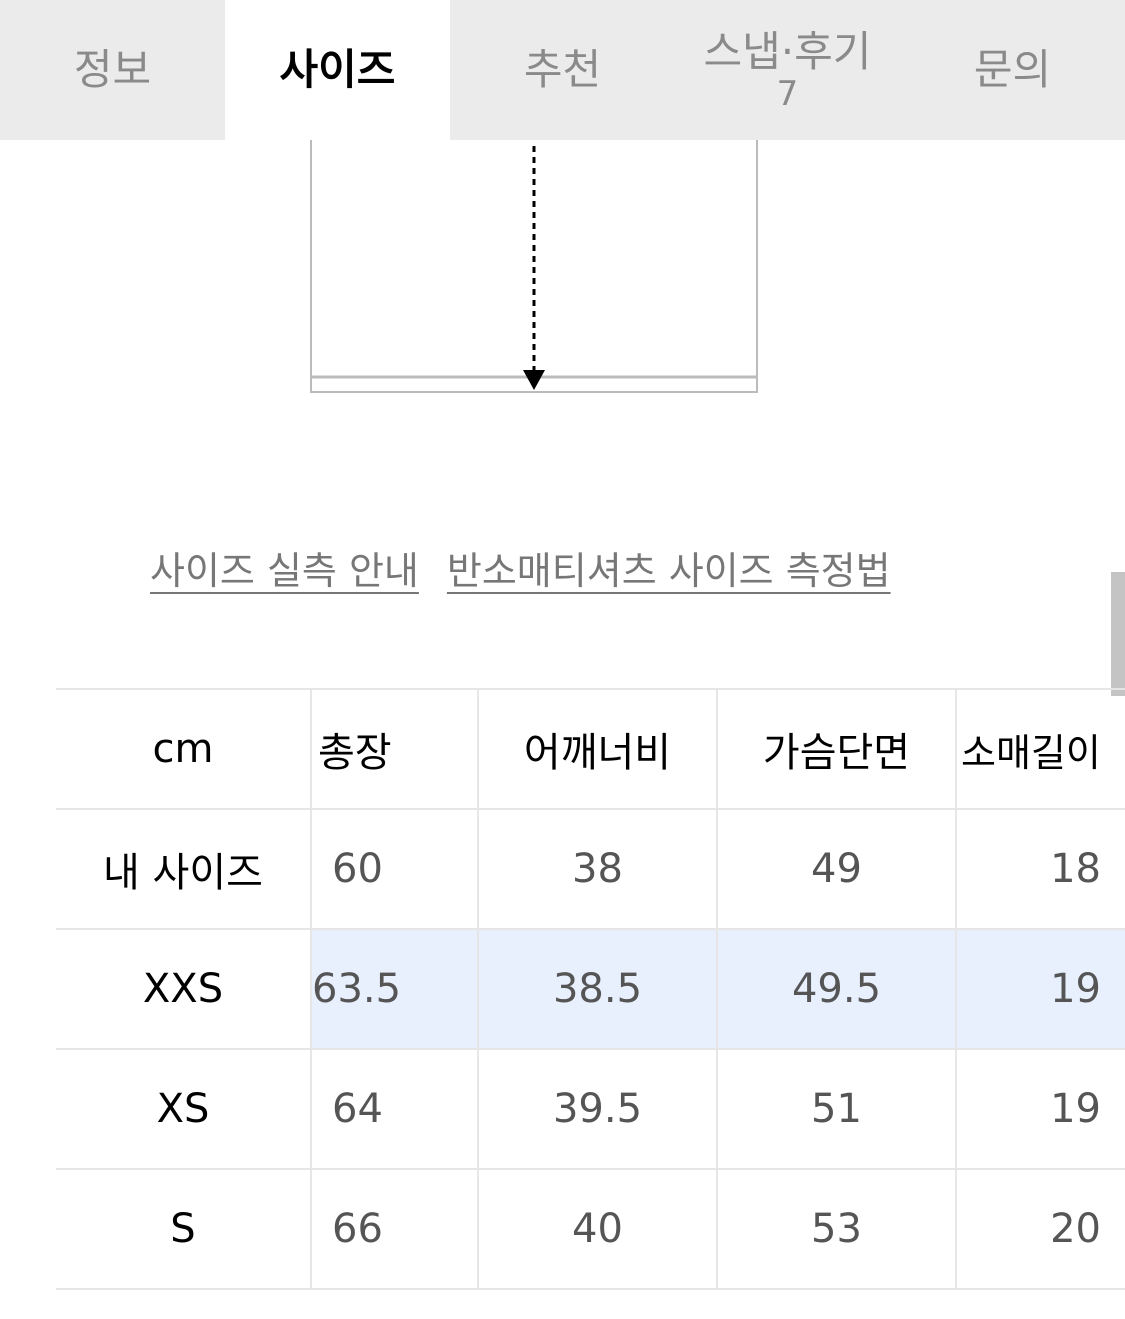 The image size is (1125, 1319). I want to click on header-cell: 가슴단면, so click(836, 749).